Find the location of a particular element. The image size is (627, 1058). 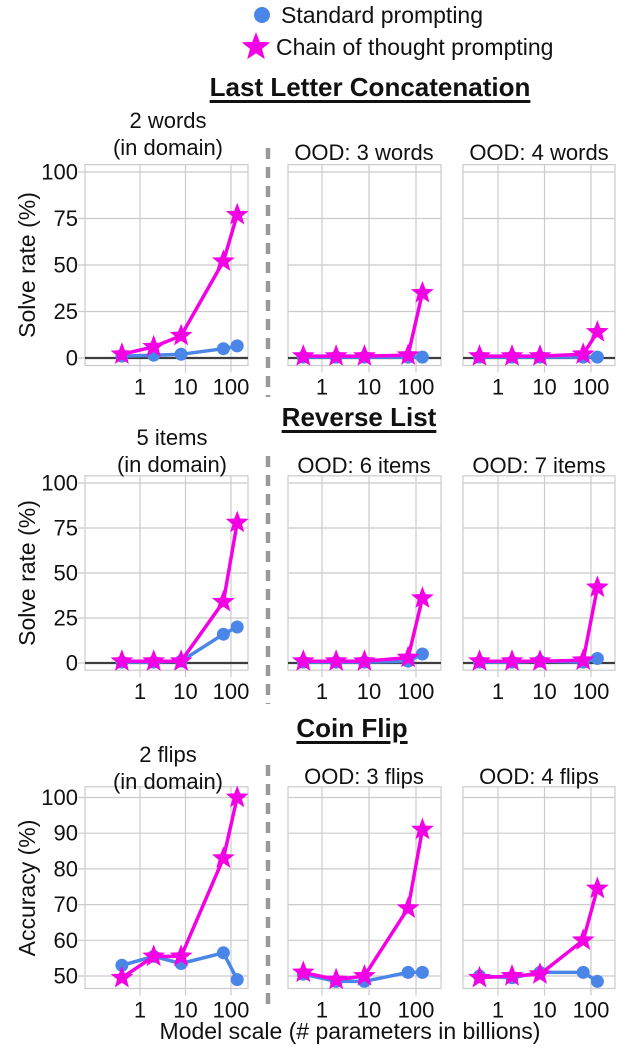

subplot-coin-flip-1: 1 10 100 is located at coordinates (364, 904).